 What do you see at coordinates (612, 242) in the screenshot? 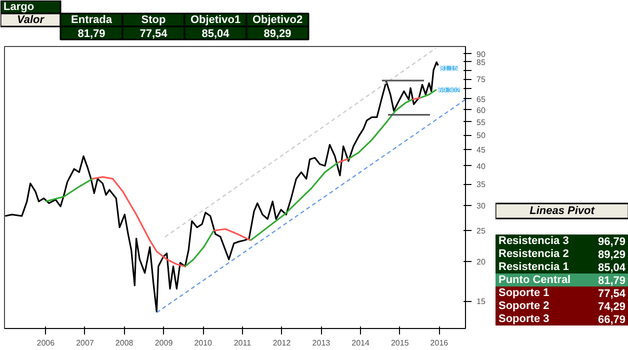
I see `text: 96,79` at bounding box center [612, 242].